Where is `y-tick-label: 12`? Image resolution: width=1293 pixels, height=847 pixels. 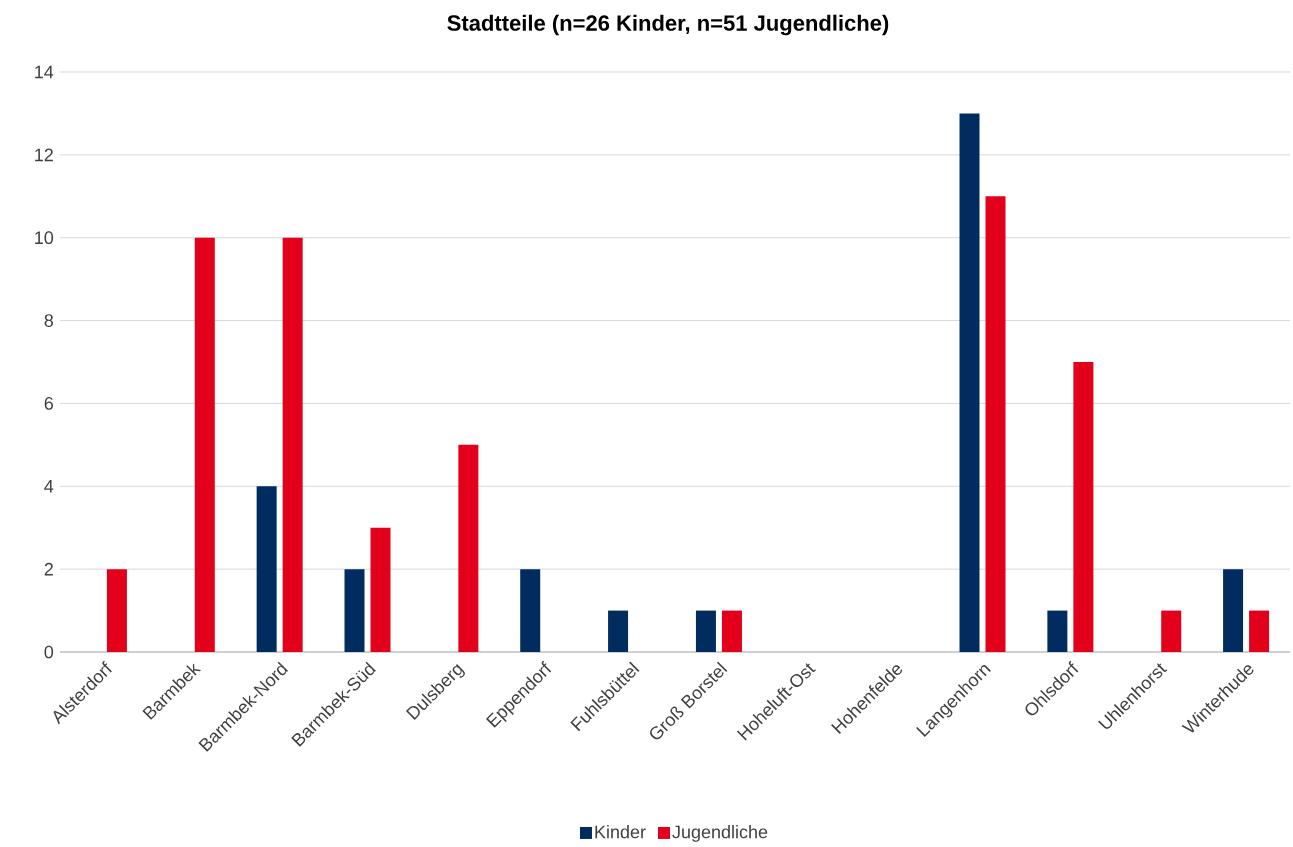 y-tick-label: 12 is located at coordinates (44, 155).